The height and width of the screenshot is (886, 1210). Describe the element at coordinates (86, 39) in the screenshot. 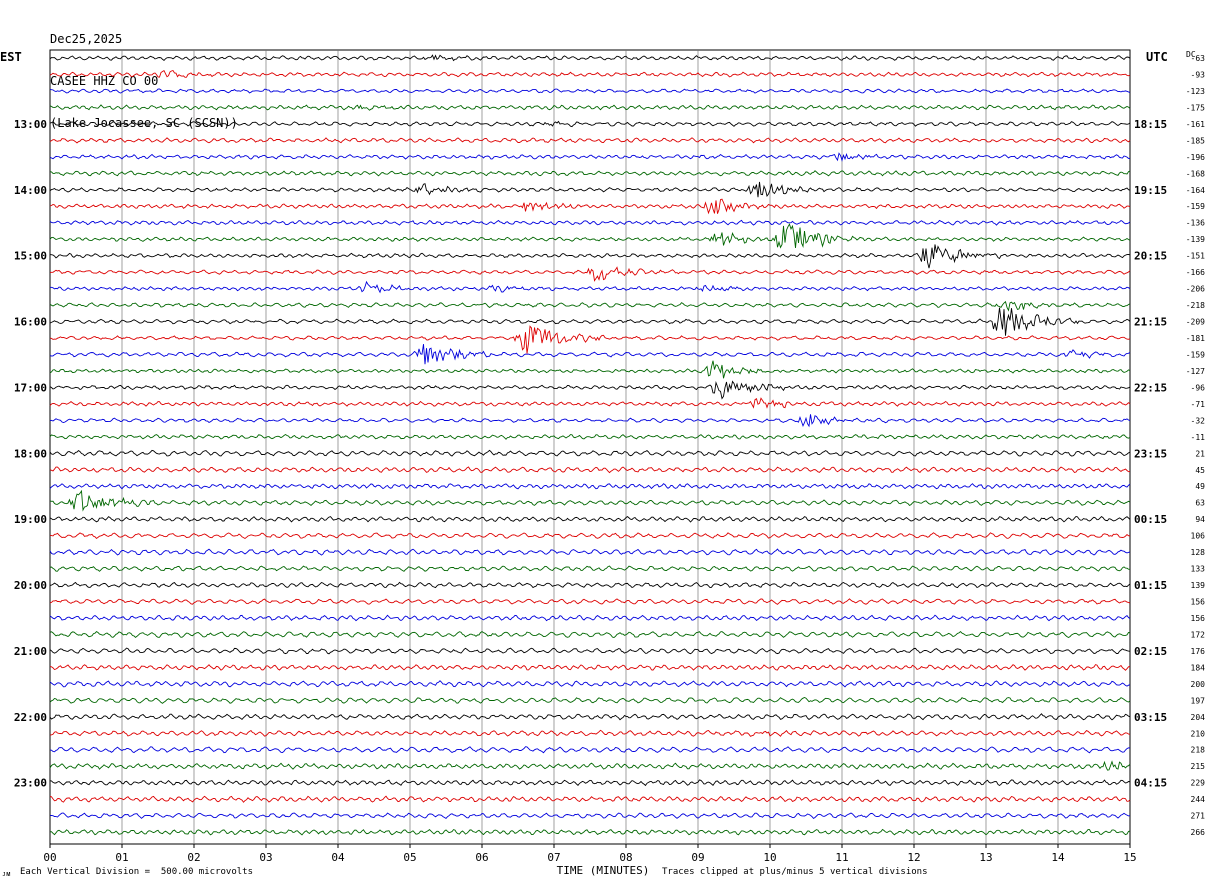

I see `header-date: Dec25,2025` at that location.